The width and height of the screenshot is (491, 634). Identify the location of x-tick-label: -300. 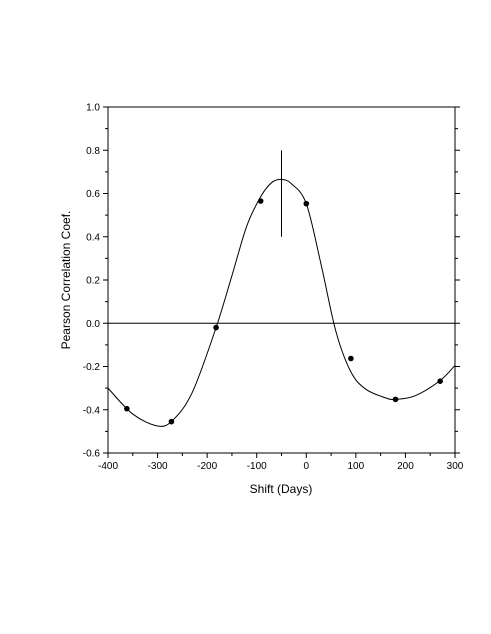
(158, 466).